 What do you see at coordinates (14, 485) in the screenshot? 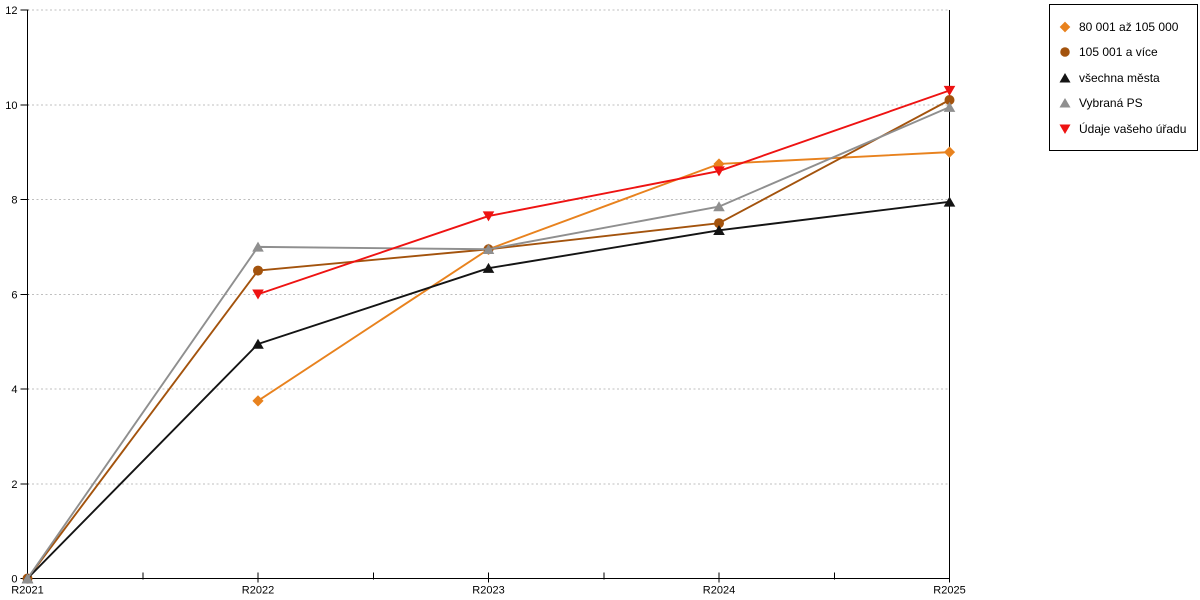
I see `svg-text: 2` at bounding box center [14, 485].